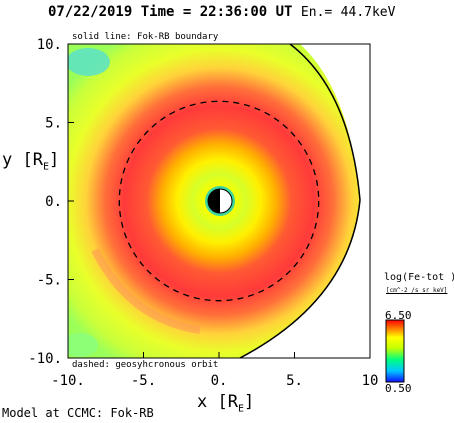 The image size is (454, 423). What do you see at coordinates (49, 45) in the screenshot?
I see `y-tick-label: 10.` at bounding box center [49, 45].